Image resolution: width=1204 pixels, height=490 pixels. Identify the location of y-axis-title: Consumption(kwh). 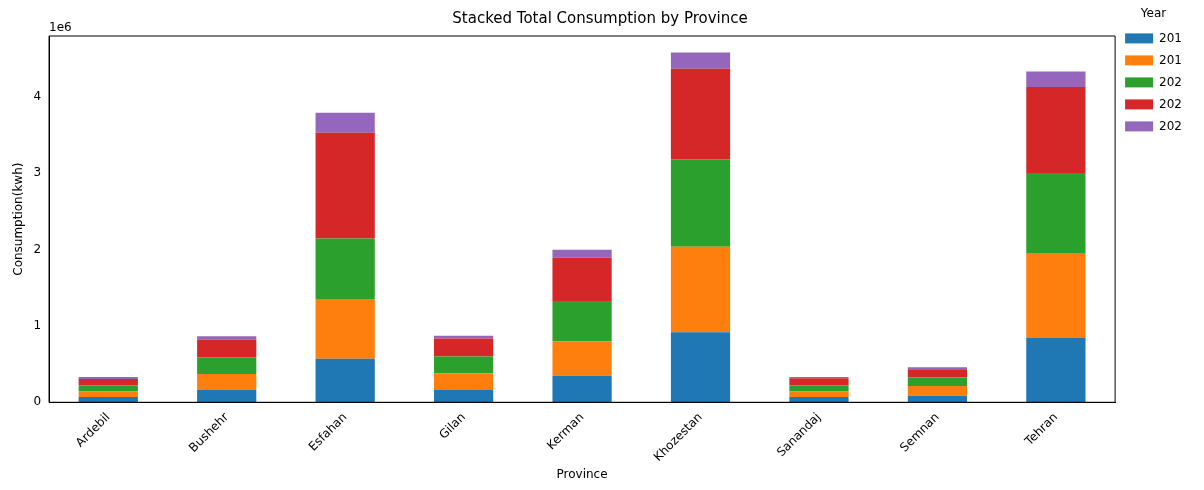
(18, 219).